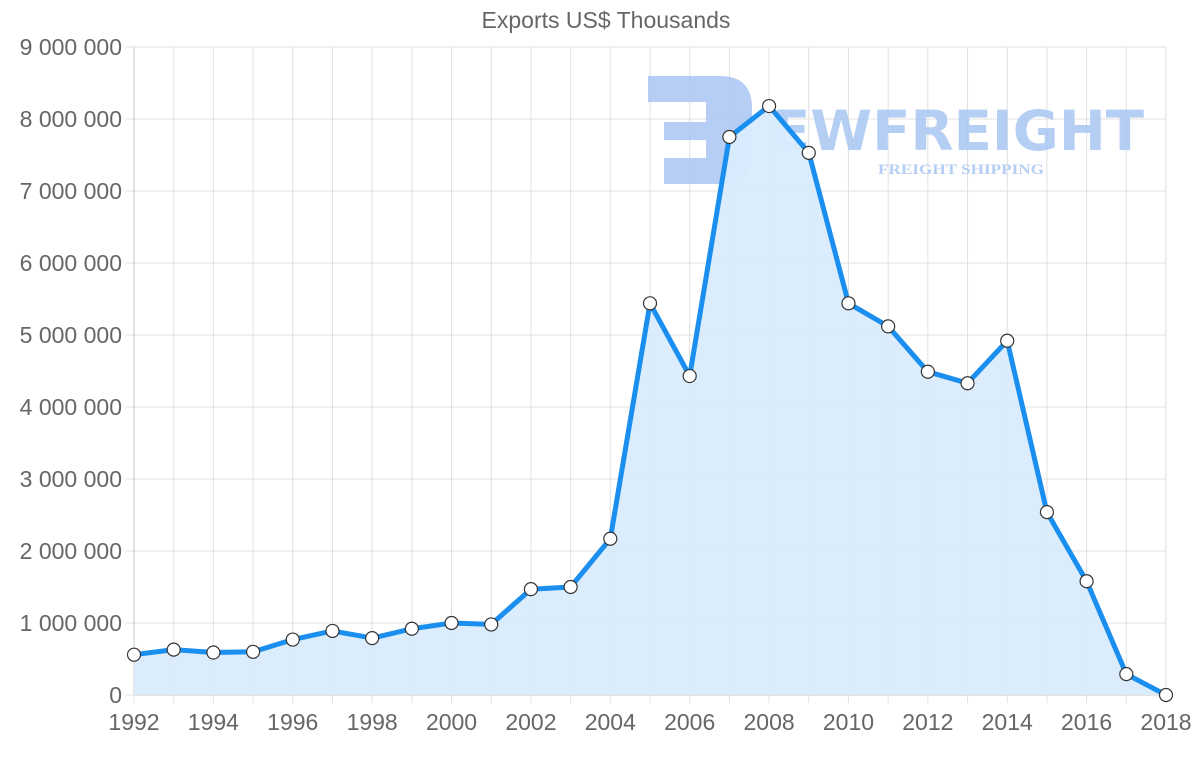 This screenshot has height=763, width=1200. I want to click on x-tick-label: 2016, so click(1086, 722).